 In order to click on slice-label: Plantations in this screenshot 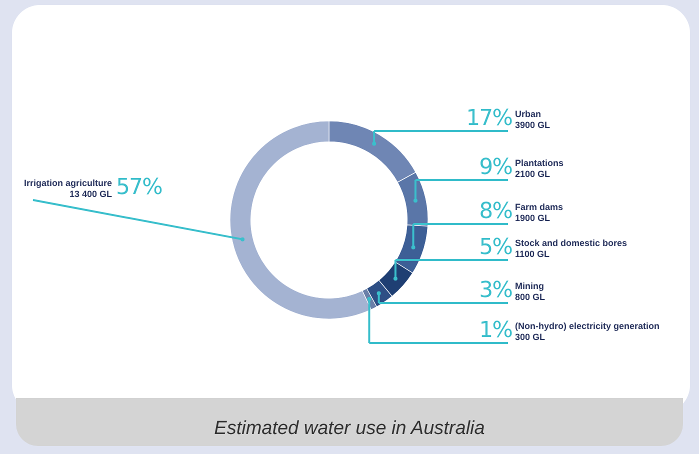, I will do `click(539, 163)`.